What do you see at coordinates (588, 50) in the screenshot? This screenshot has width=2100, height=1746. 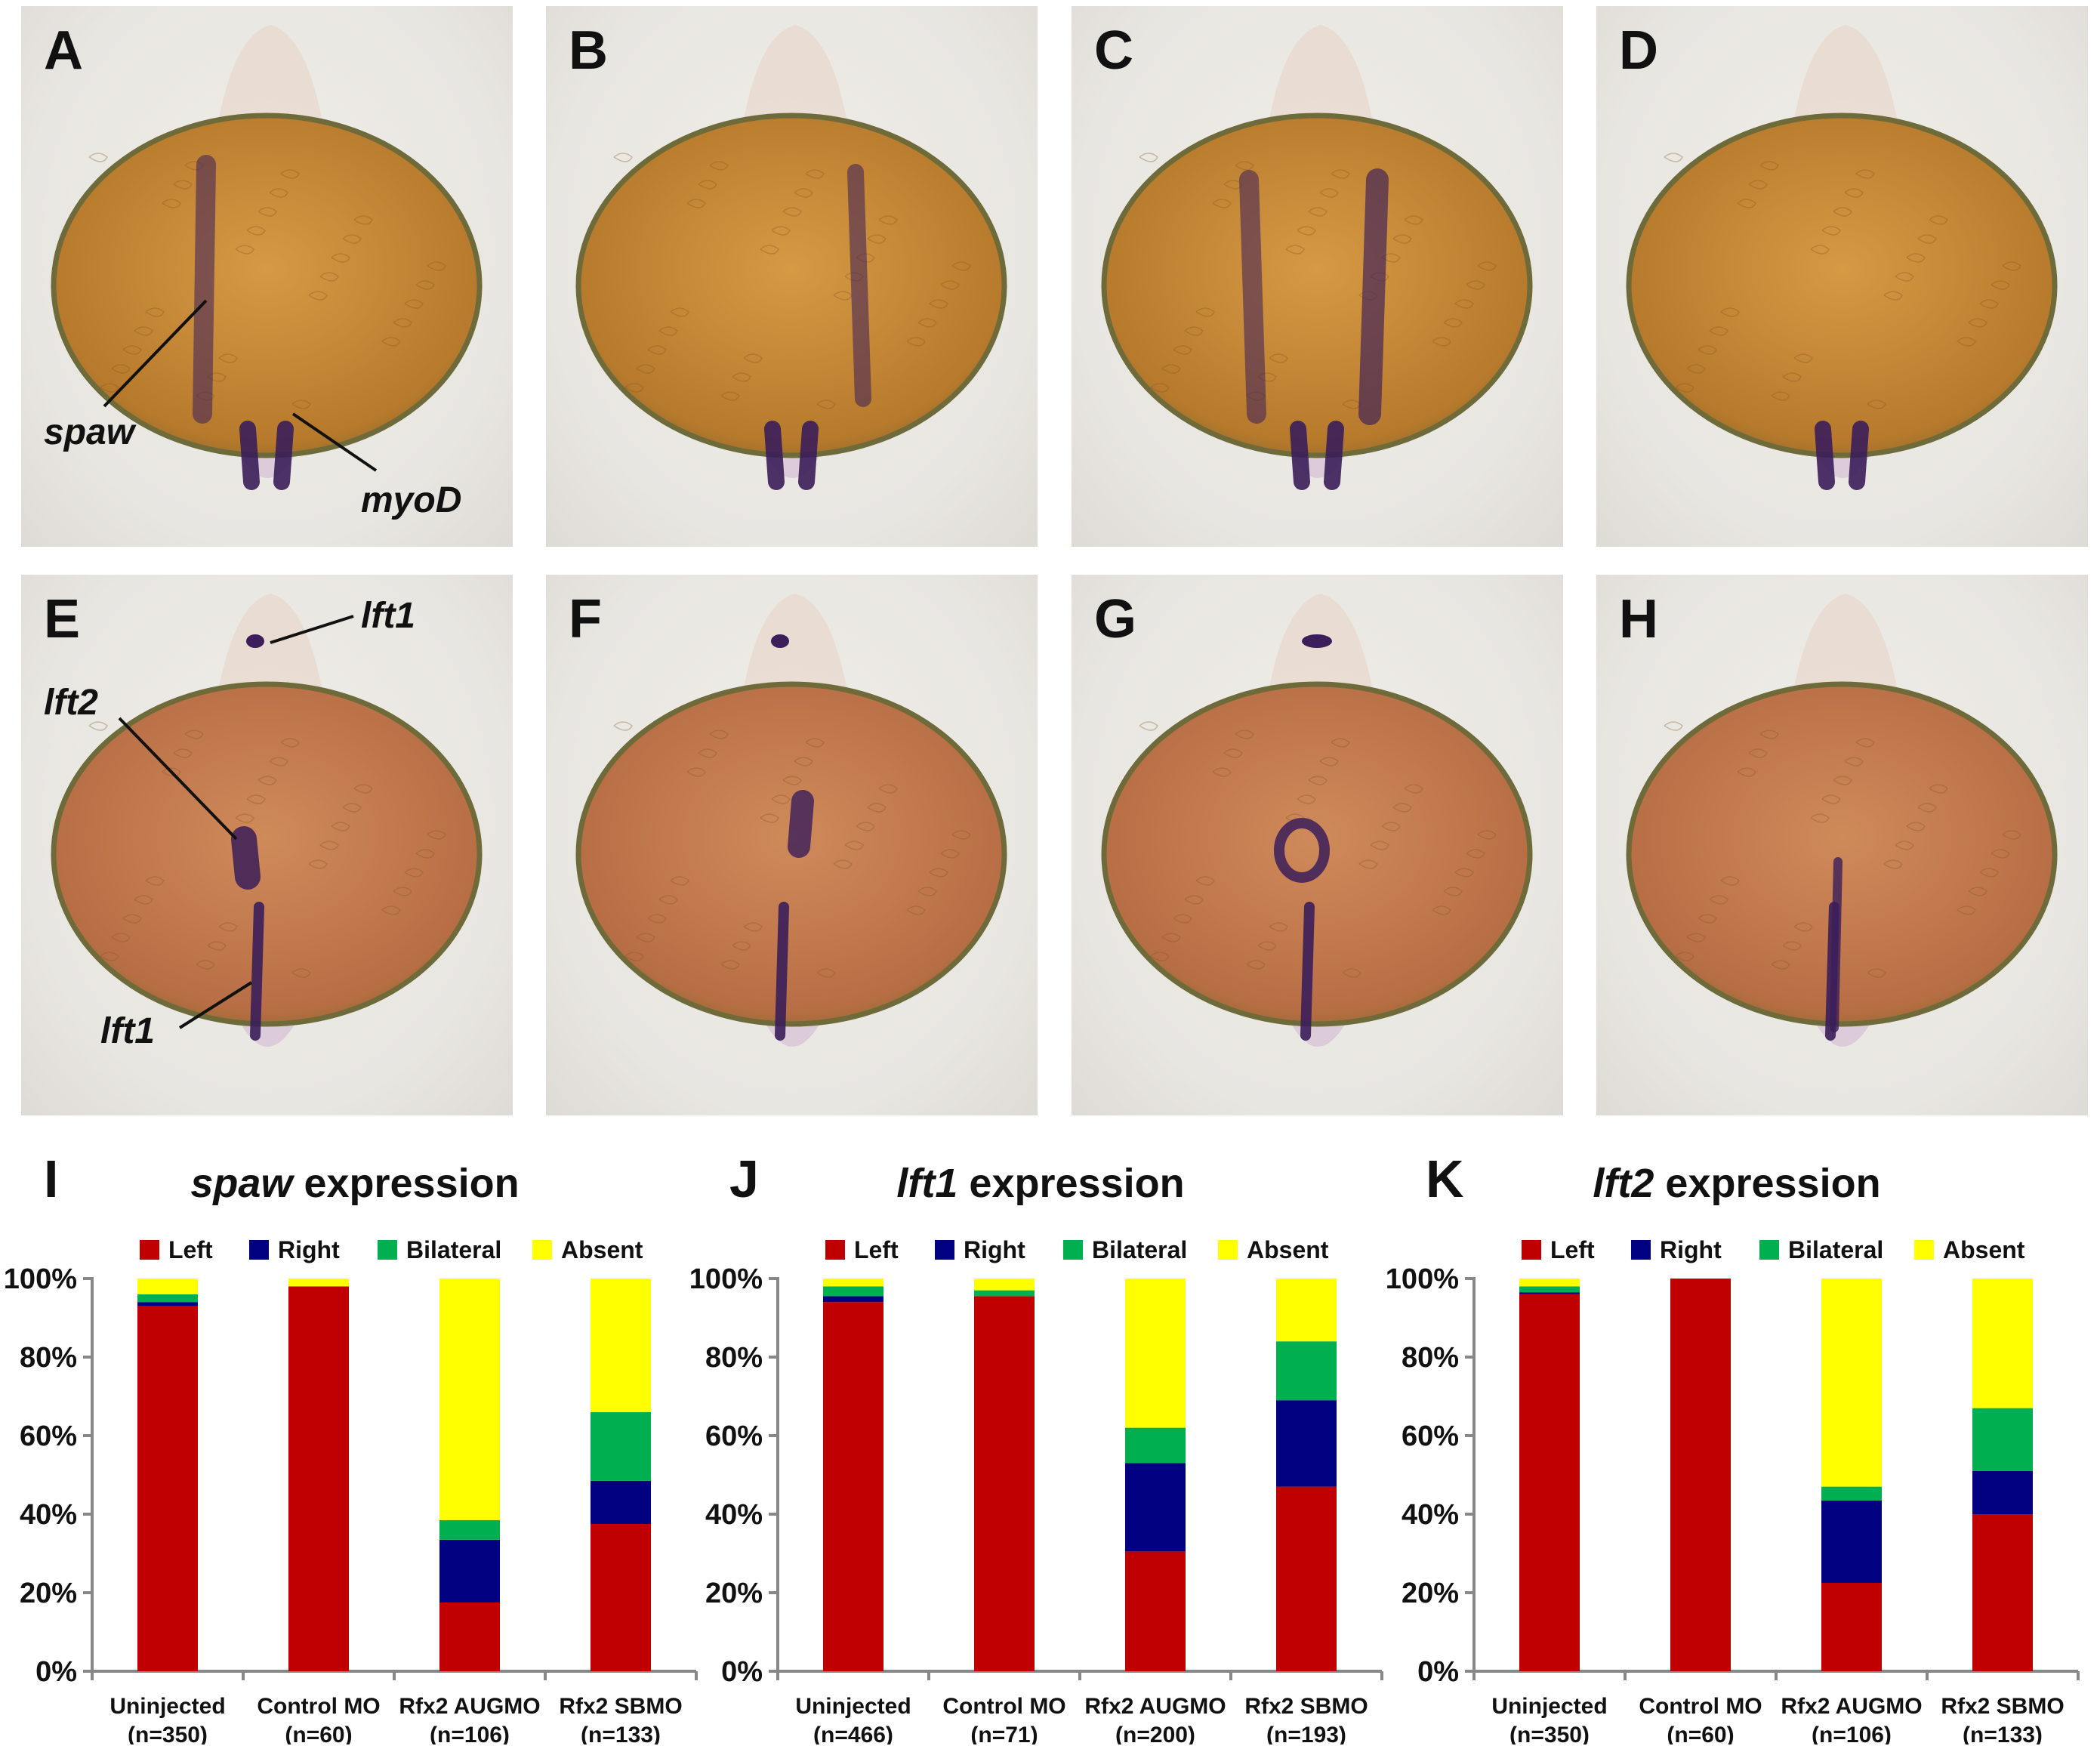 I see `panel-letter: B` at bounding box center [588, 50].